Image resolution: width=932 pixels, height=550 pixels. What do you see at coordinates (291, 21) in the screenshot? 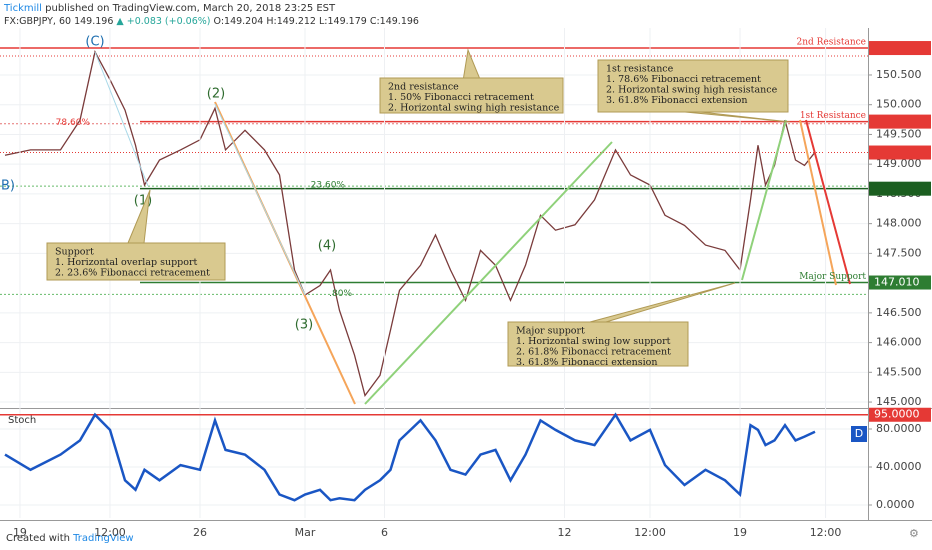
I see `high: H:149.212` at bounding box center [291, 21].